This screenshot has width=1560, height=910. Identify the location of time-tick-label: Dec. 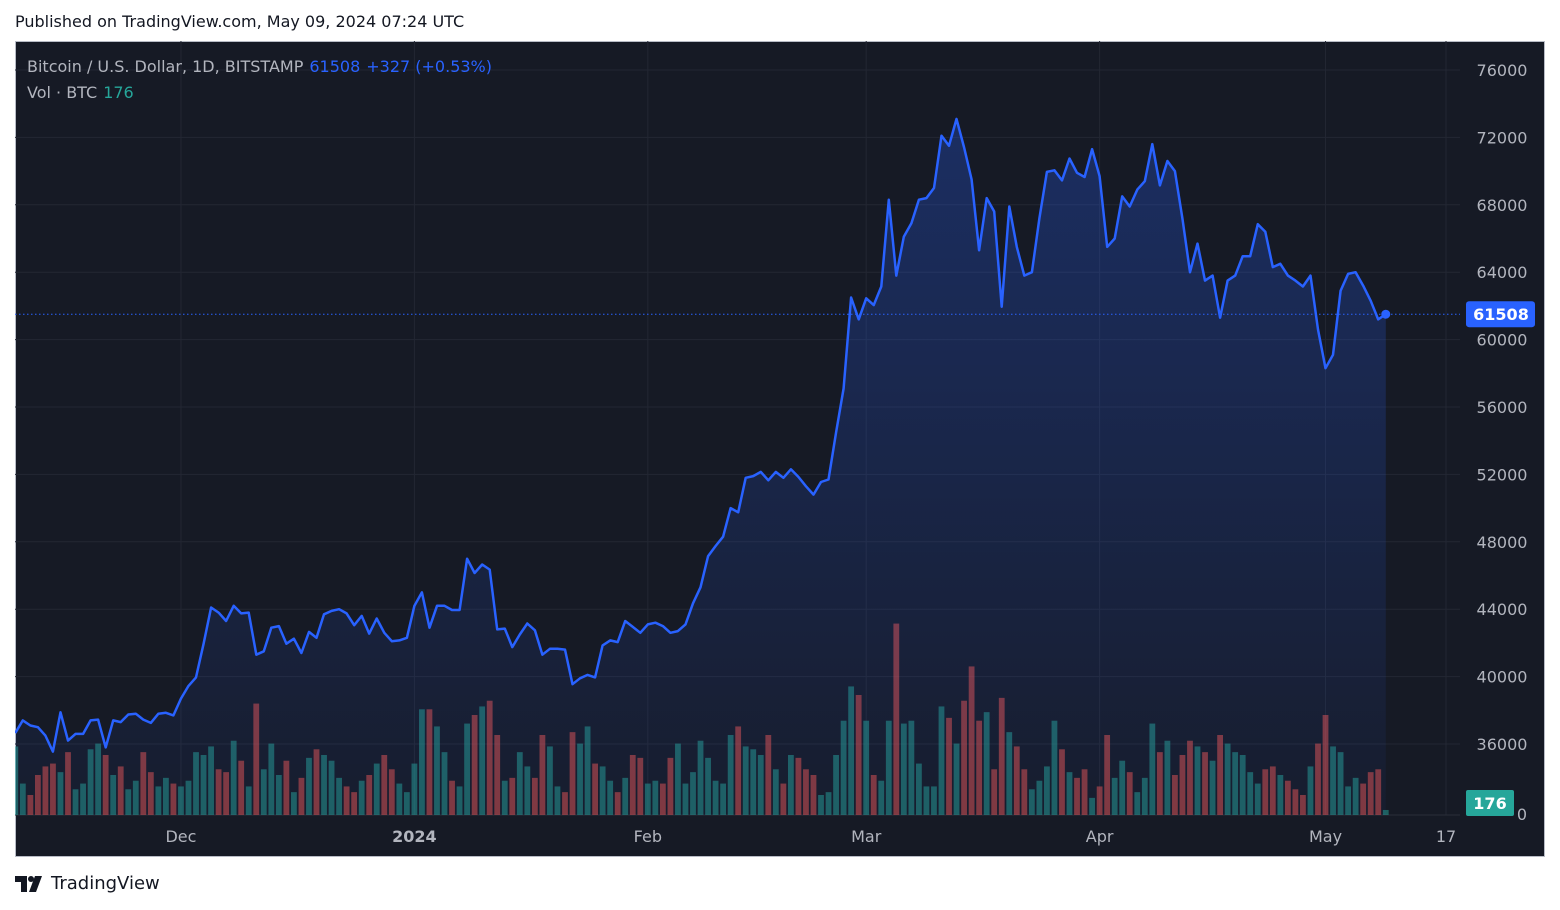
(180, 836).